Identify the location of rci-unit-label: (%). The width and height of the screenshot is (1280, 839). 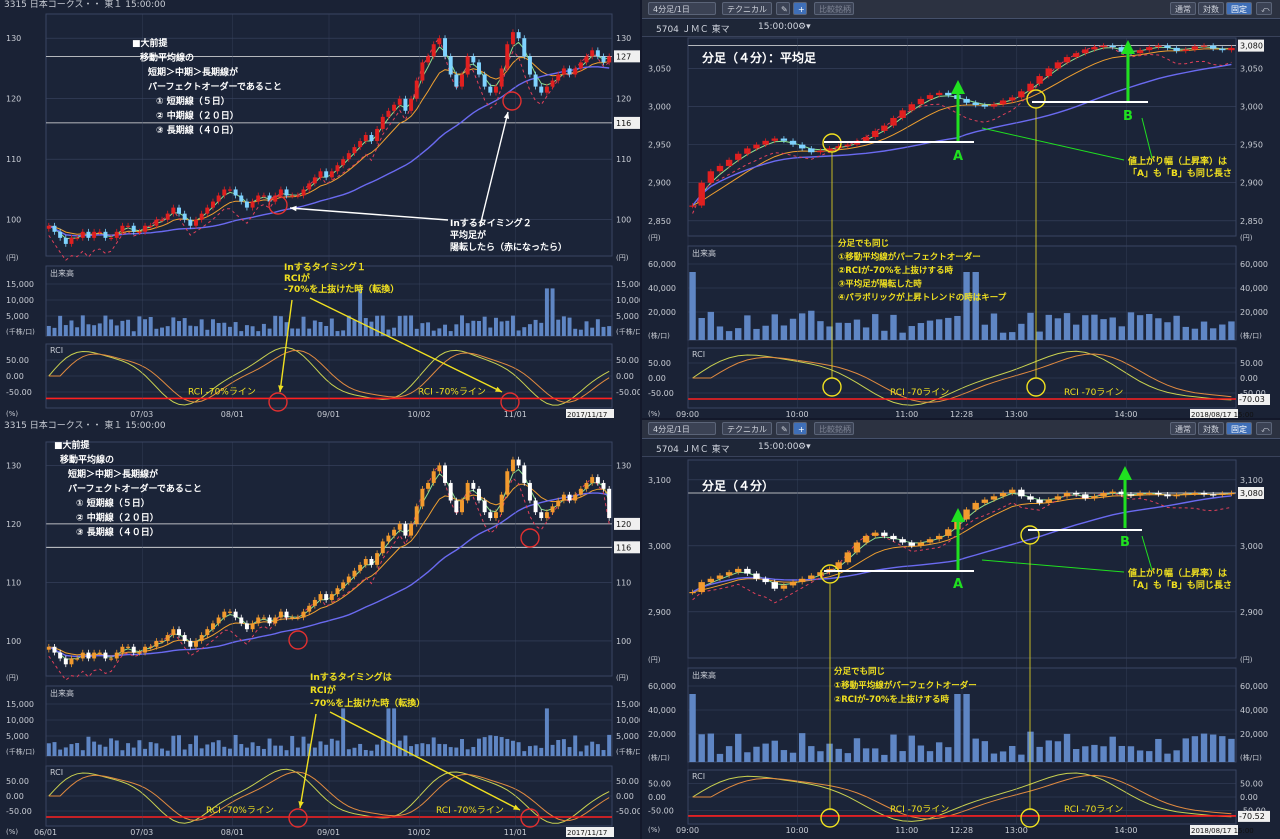
(12, 414).